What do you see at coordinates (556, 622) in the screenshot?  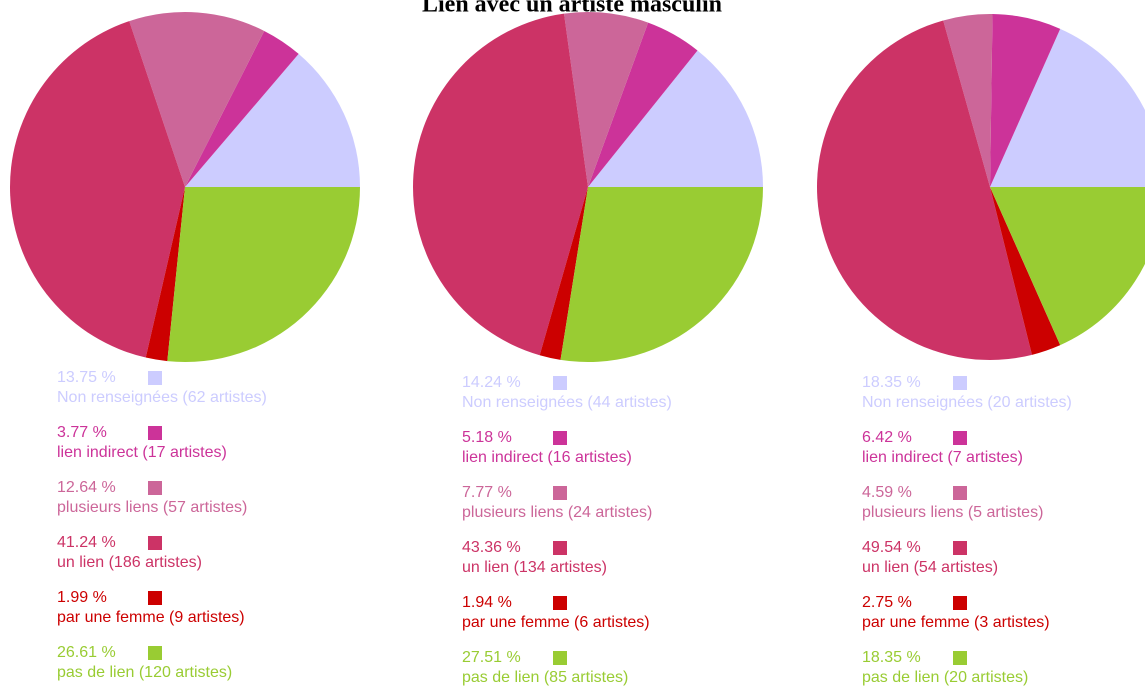 I see `legend-label: par une femme (6 artistes)` at bounding box center [556, 622].